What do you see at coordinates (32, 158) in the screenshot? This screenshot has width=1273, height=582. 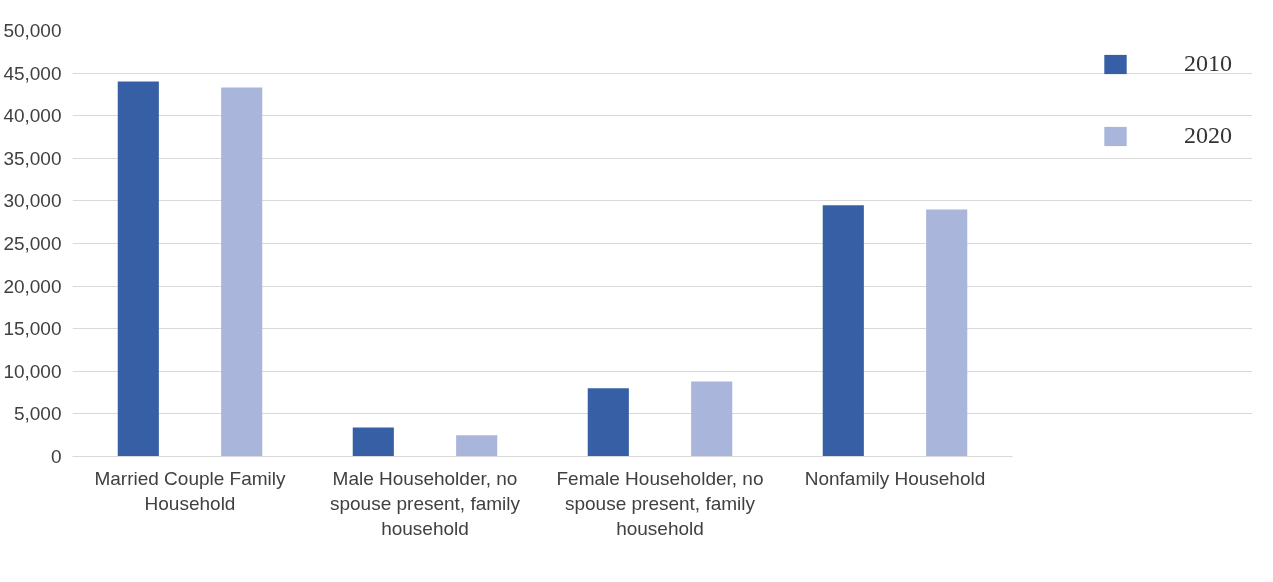 I see `y-tick-label: 35,000` at bounding box center [32, 158].